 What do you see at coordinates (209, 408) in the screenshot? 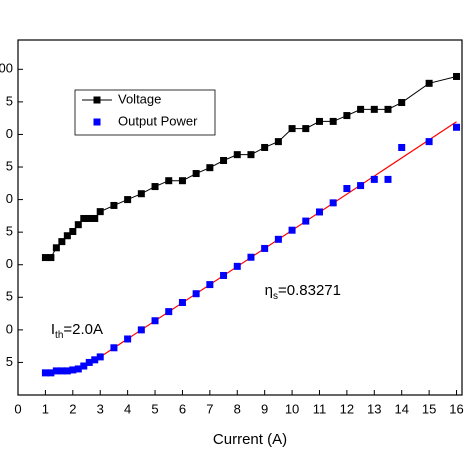
I see `x-tick-label: 7` at bounding box center [209, 408].